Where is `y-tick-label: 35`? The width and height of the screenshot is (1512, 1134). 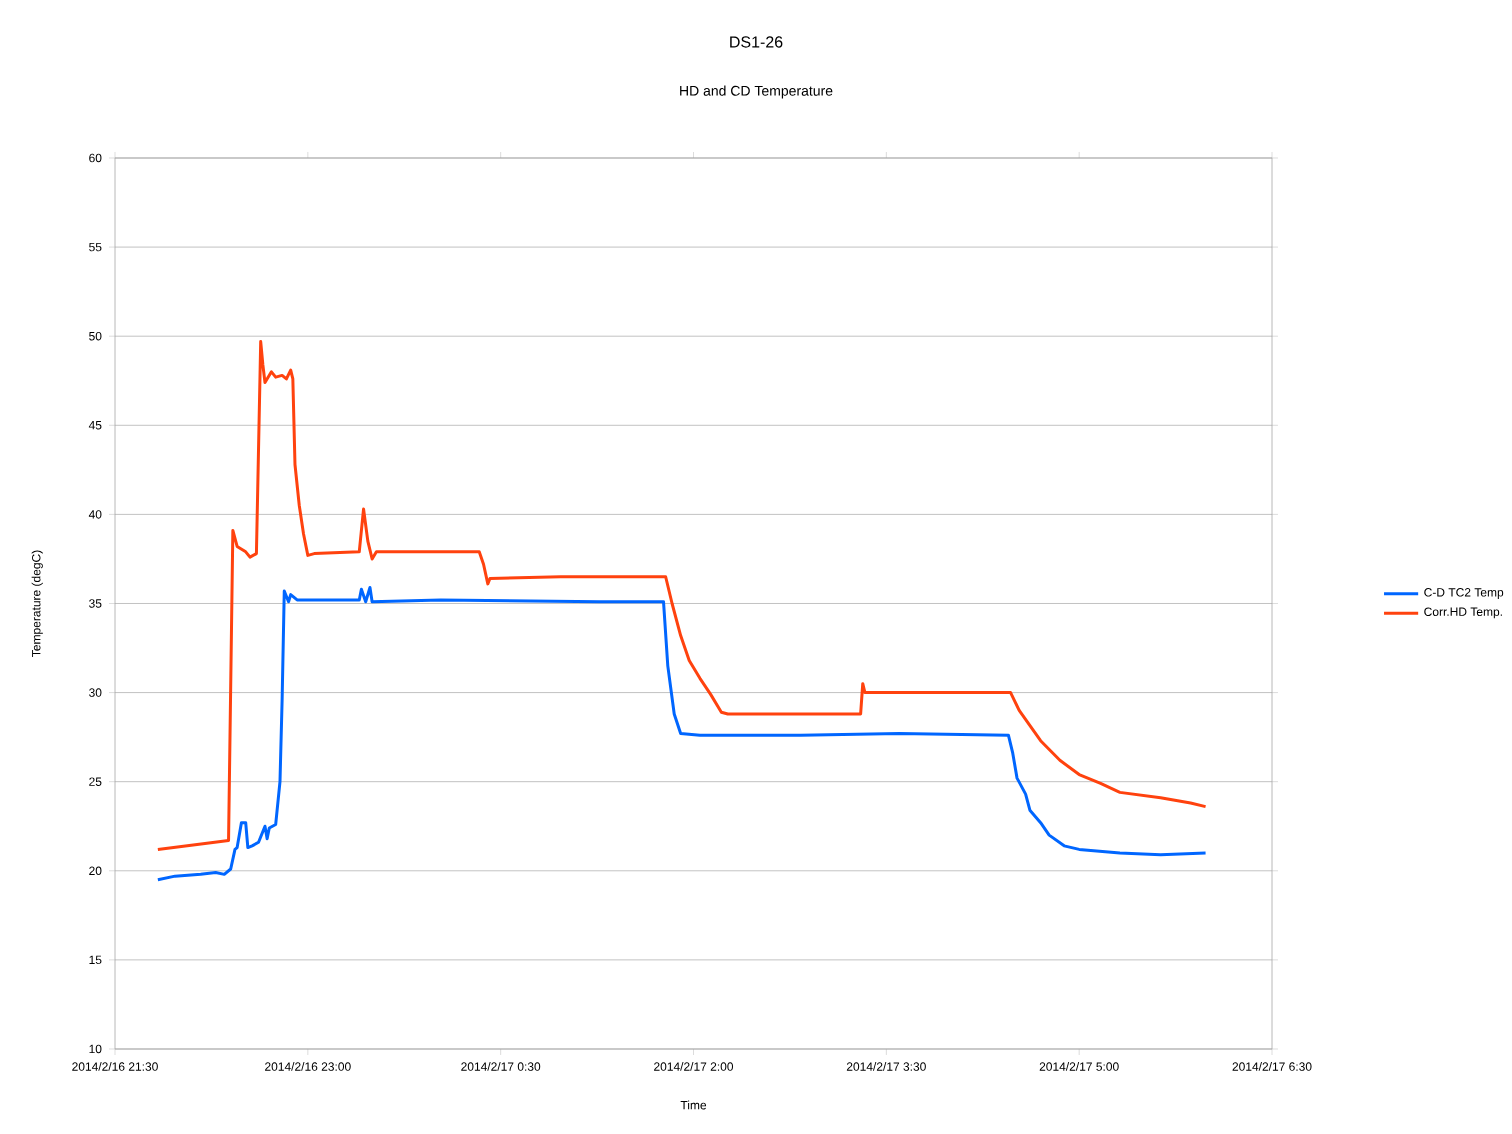
y-tick-label: 35 is located at coordinates (95, 603).